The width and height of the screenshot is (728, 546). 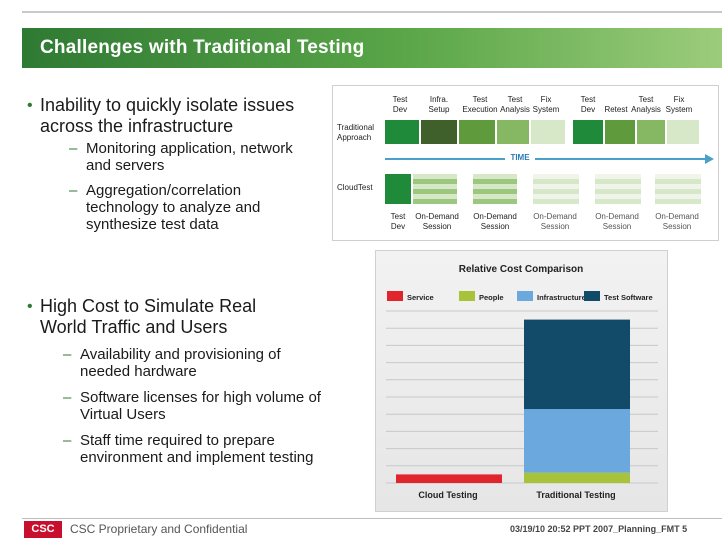 I want to click on footer, so click(x=372, y=529).